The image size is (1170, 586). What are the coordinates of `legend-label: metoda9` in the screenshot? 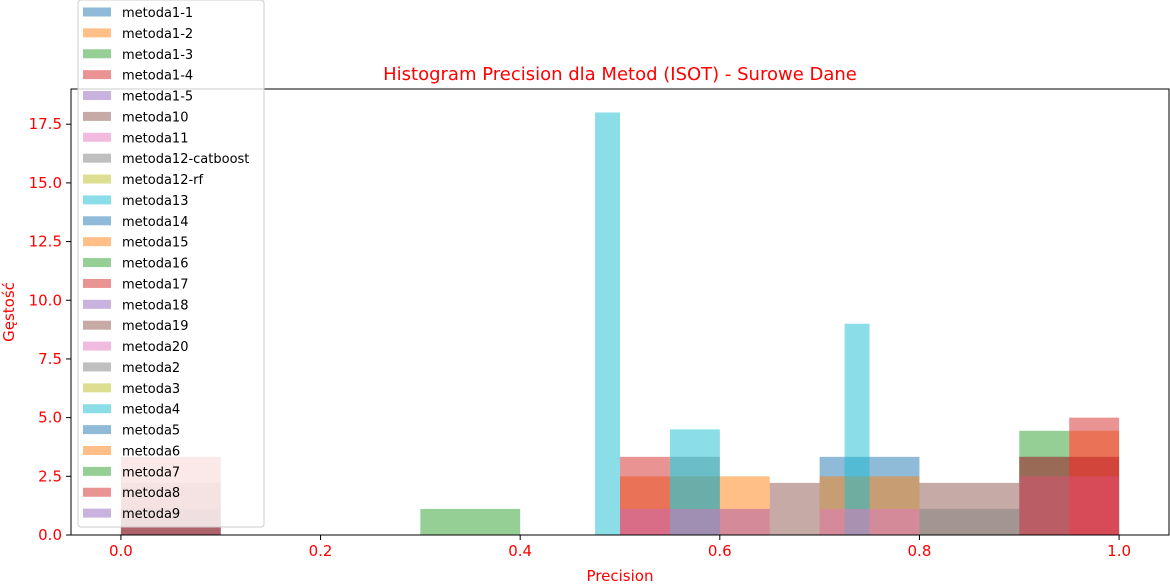 It's located at (151, 514).